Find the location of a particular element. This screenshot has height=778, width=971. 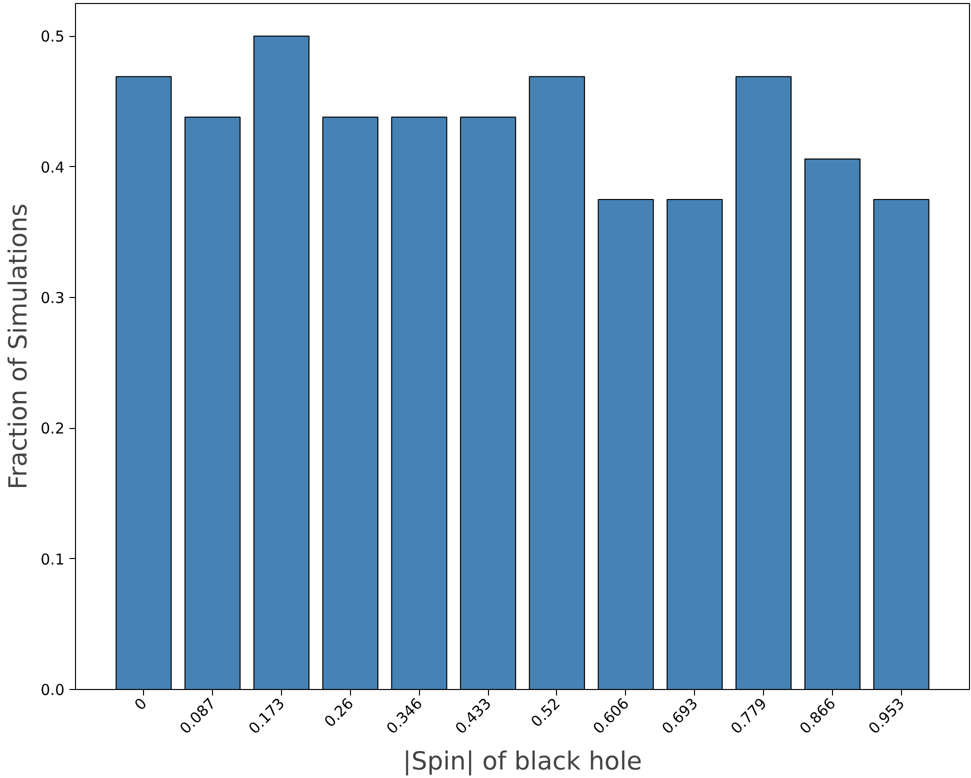

y-axis-title: Fraction of Simulations is located at coordinates (18, 347).